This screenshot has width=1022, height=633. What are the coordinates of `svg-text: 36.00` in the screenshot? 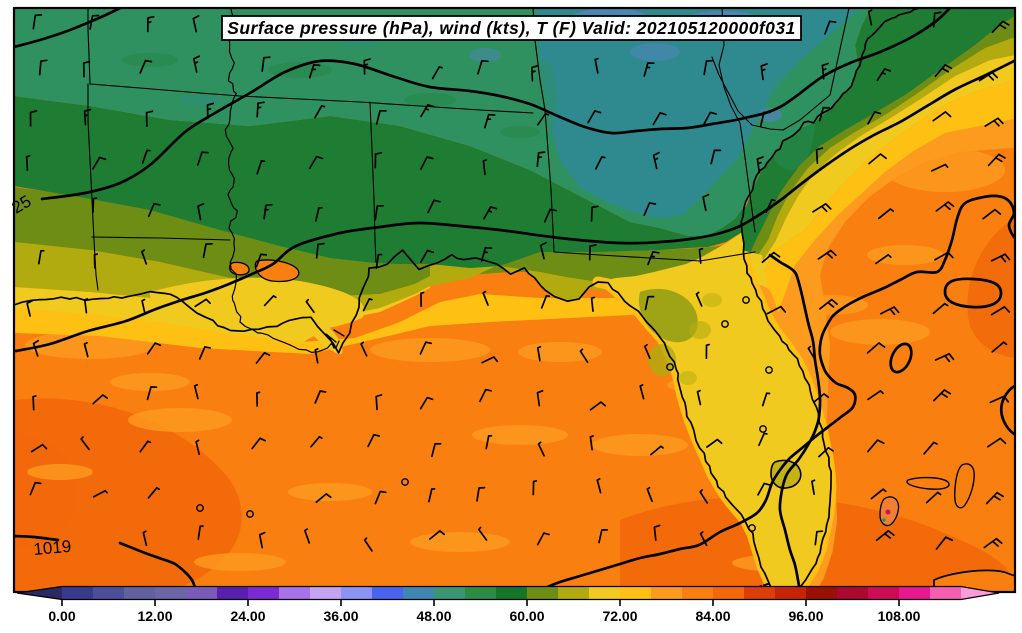 It's located at (340, 616).